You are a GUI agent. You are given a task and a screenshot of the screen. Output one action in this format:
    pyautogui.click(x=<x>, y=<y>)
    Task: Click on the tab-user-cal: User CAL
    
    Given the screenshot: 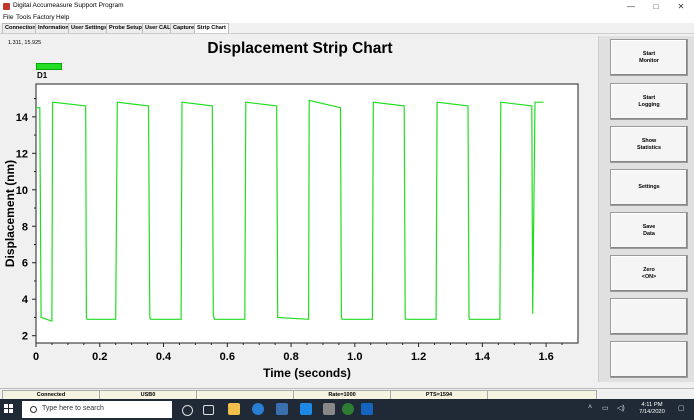 What is the action you would take?
    pyautogui.click(x=158, y=28)
    